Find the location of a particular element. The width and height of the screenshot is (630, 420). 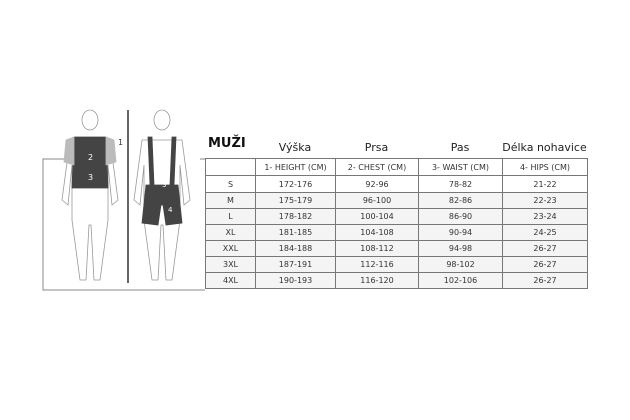

table-row: S 172-176 92-96 78-82 21-22 is located at coordinates (396, 184).